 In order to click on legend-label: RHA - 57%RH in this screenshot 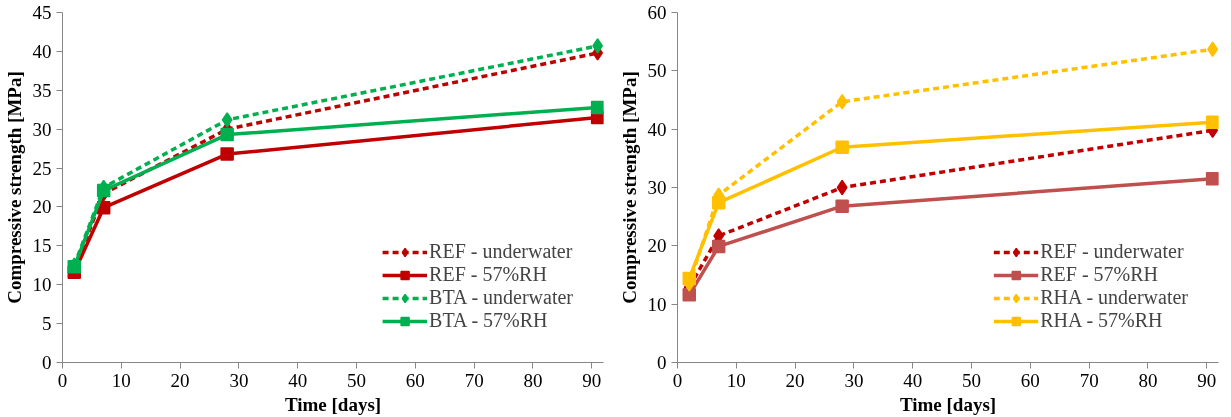, I will do `click(1101, 320)`.